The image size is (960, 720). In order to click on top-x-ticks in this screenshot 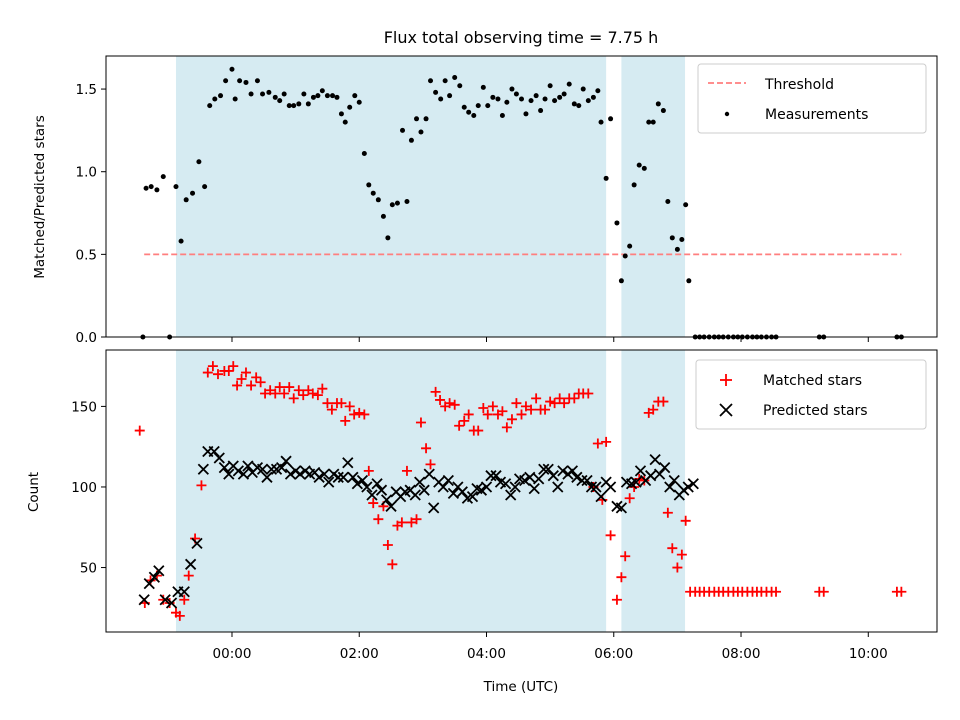, I will do `click(550, 339)`.